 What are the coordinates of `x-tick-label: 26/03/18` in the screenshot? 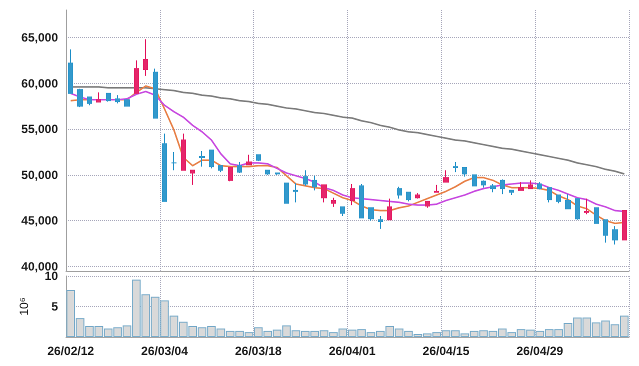 It's located at (258, 351).